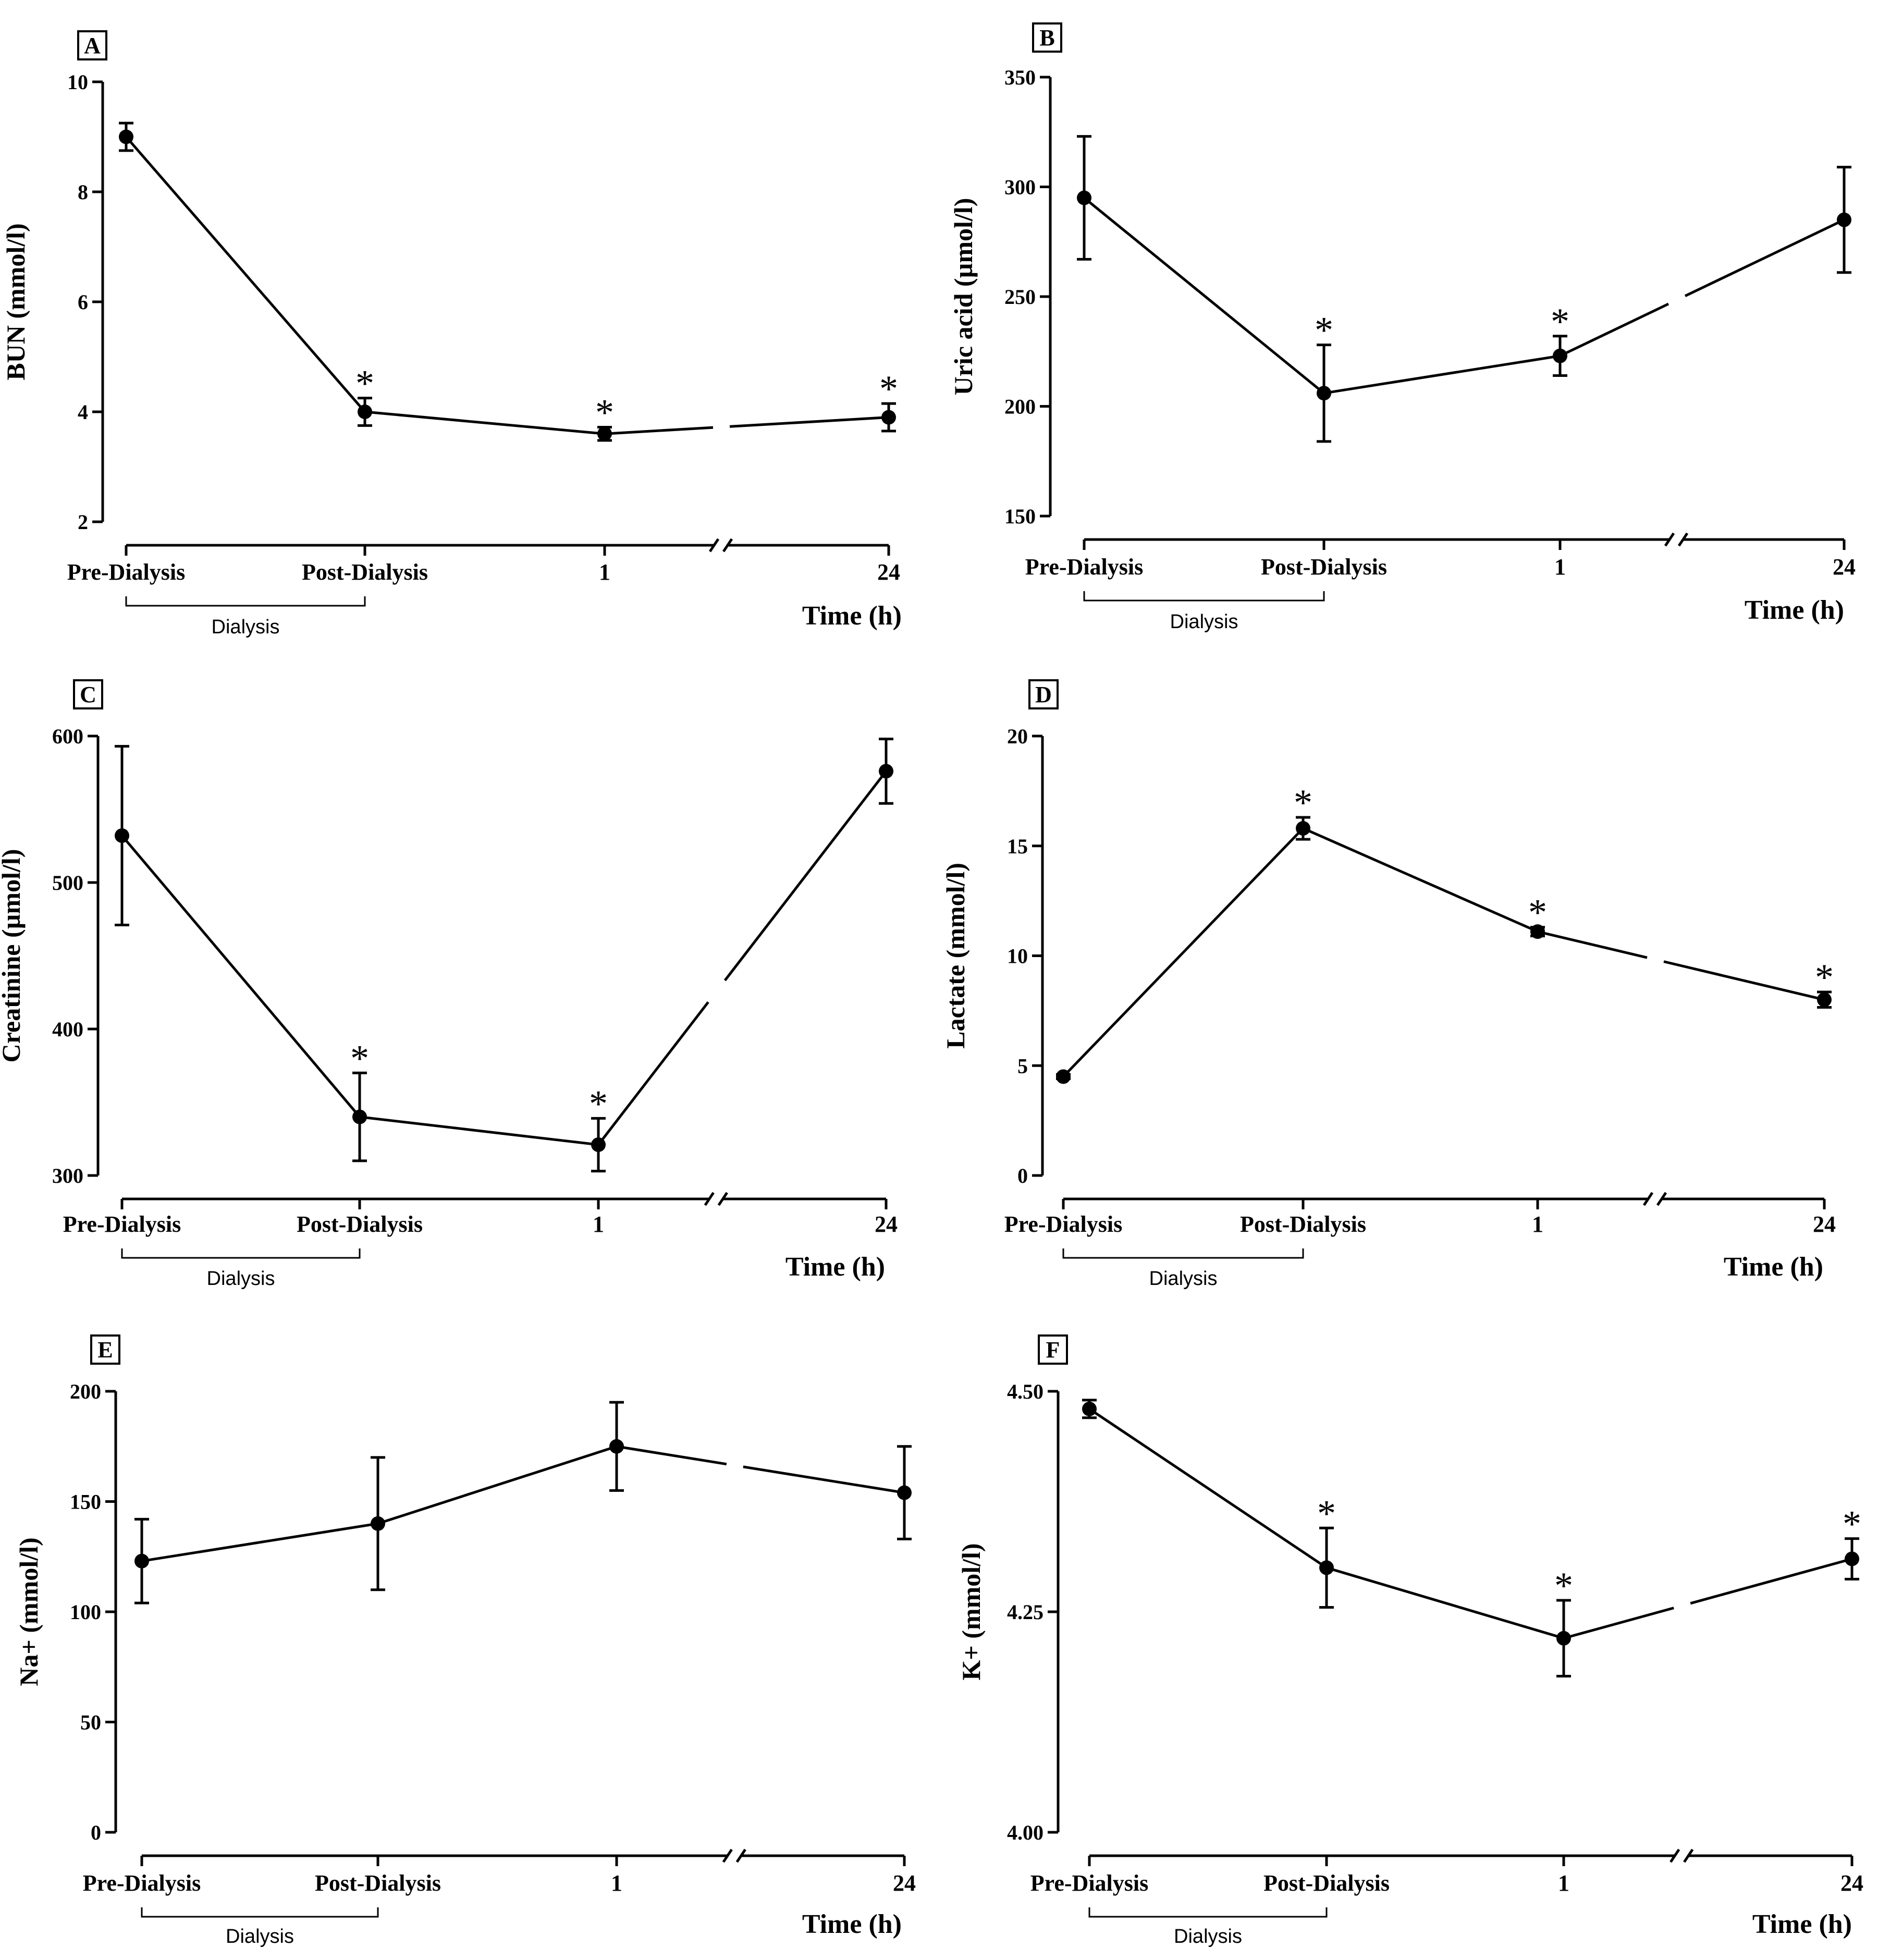 This screenshot has width=1878, height=1960. I want to click on y-tick-label: 4.00, so click(1025, 1832).